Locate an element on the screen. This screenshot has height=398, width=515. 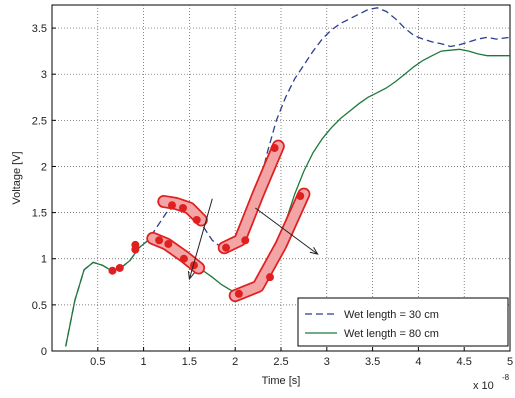
legend: Wet length = 30 cm Wet length = 80 cm is located at coordinates (403, 322).